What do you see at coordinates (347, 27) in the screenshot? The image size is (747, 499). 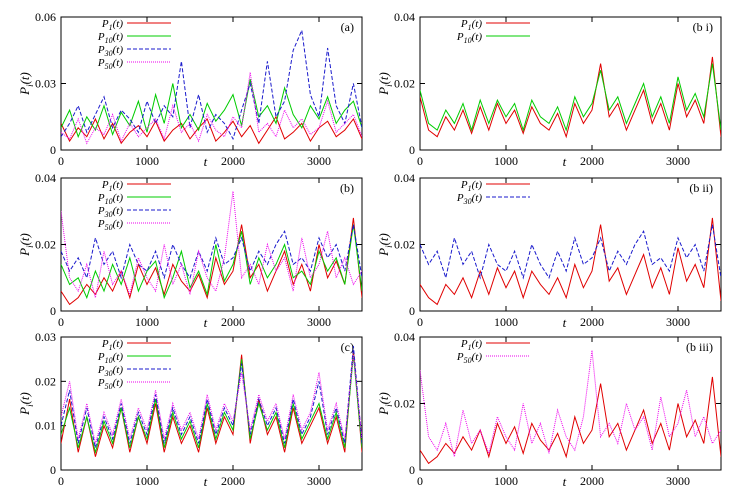 I see `panel-label: (a)` at bounding box center [347, 27].